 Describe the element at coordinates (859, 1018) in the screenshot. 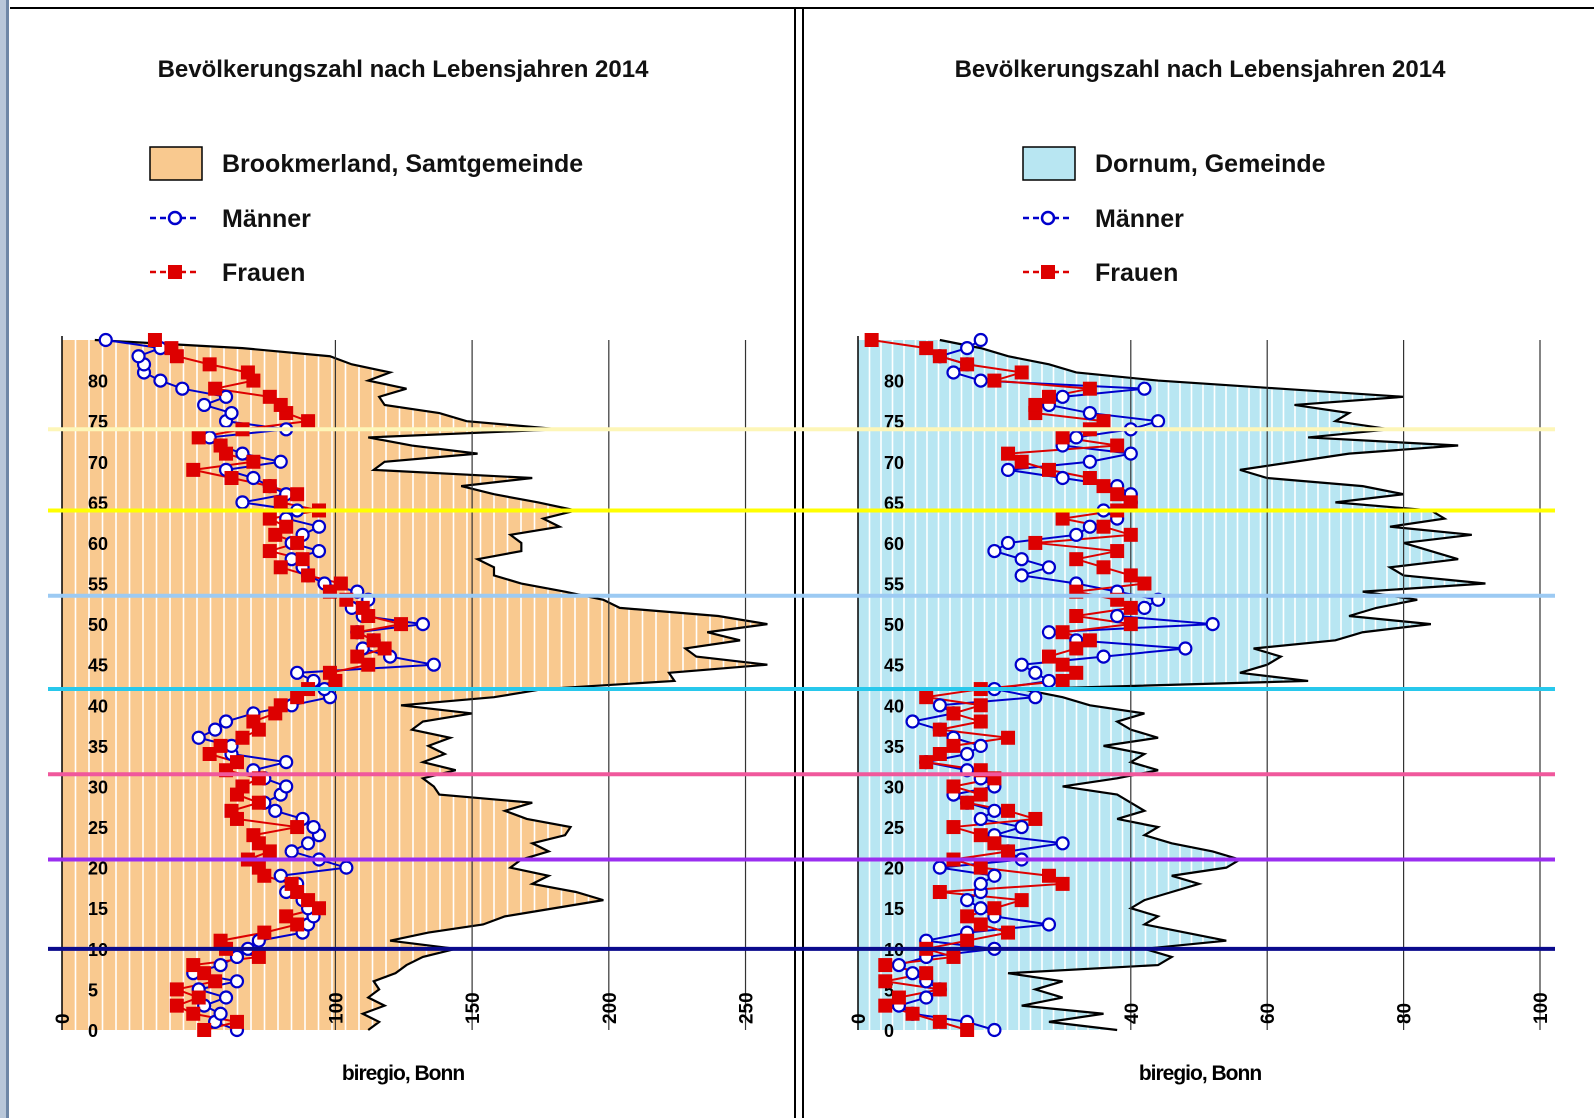

I see `value-tick-label: 0` at that location.